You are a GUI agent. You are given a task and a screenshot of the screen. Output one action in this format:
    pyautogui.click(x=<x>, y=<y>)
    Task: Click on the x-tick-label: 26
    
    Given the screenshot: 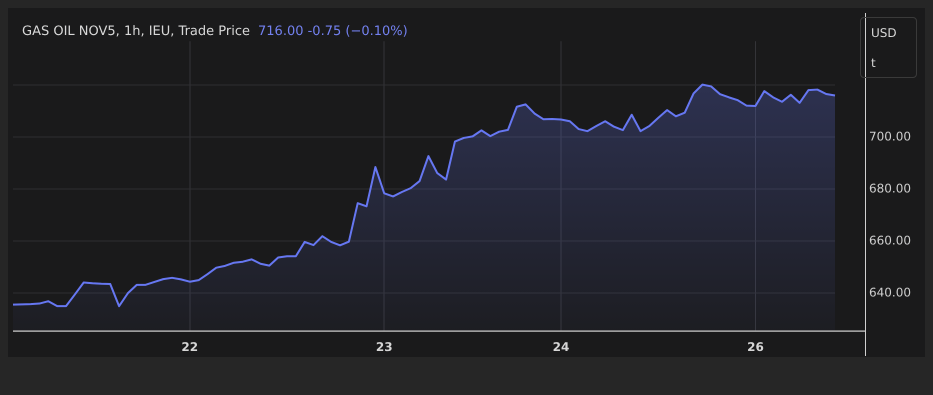 What is the action you would take?
    pyautogui.click(x=755, y=347)
    